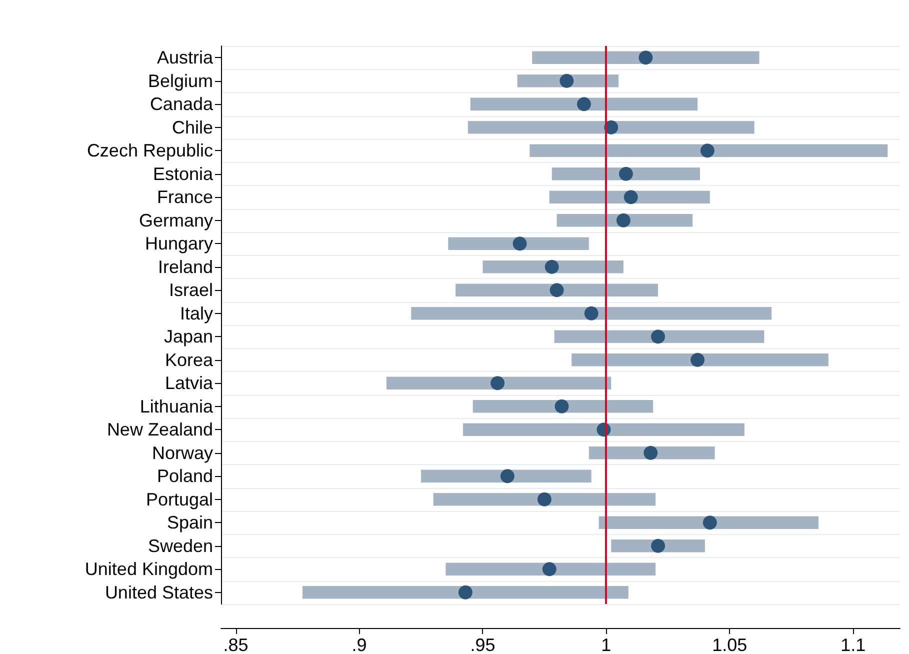 This screenshot has height=654, width=909. Describe the element at coordinates (196, 313) in the screenshot. I see `y-tick-label: Italy` at that location.